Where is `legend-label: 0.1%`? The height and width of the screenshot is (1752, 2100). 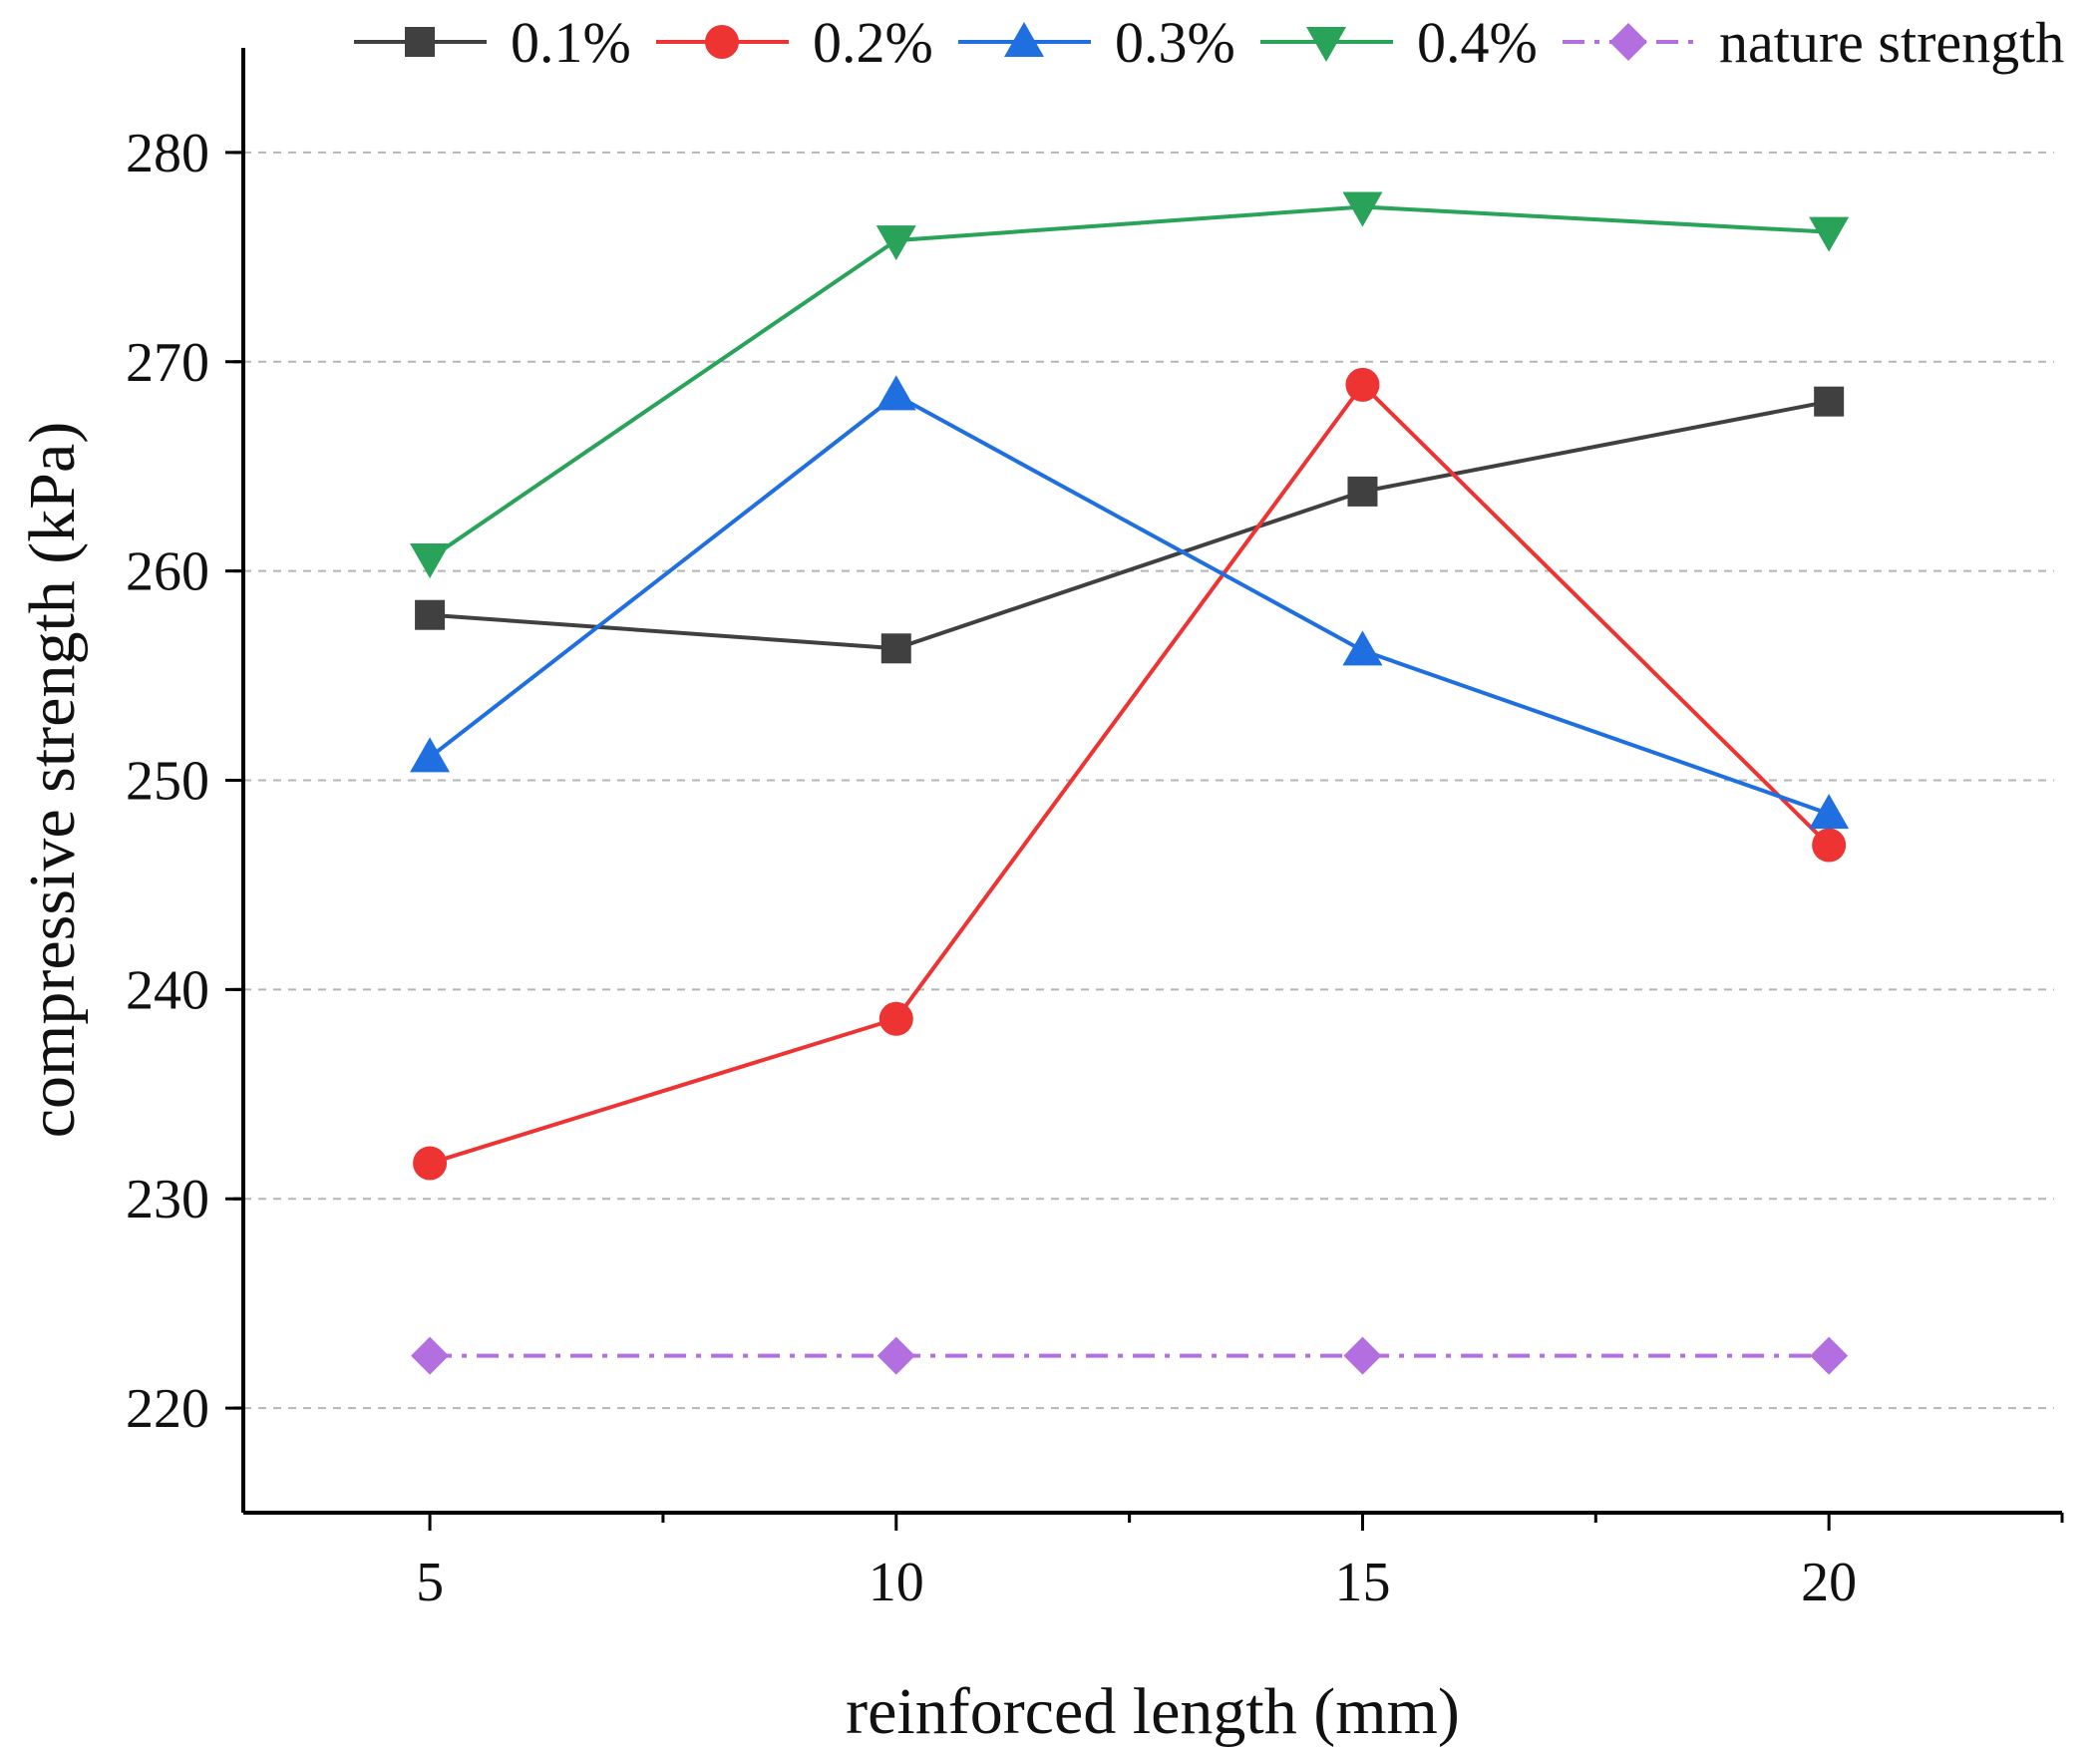 legend-label: 0.1% is located at coordinates (571, 42).